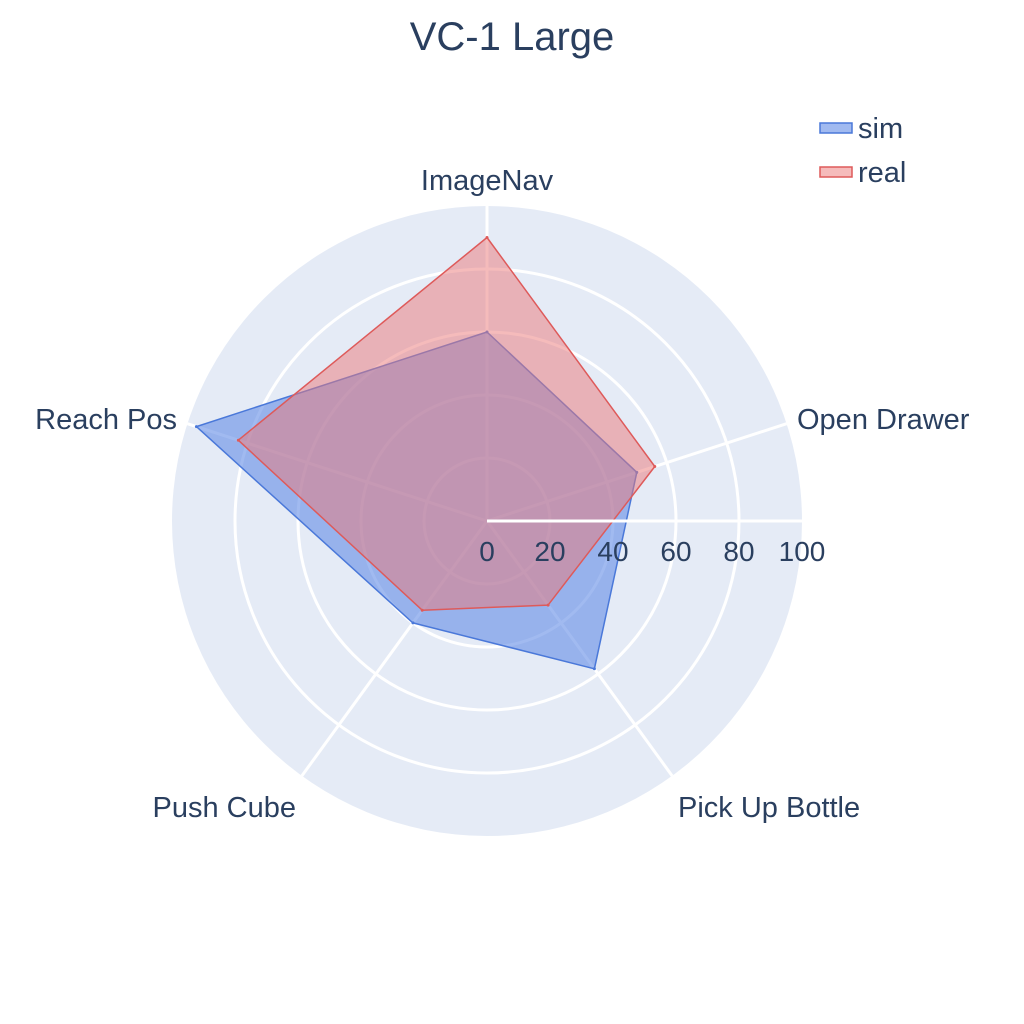 The width and height of the screenshot is (1024, 1024). Describe the element at coordinates (106, 420) in the screenshot. I see `category-label: Reach Pos` at that location.